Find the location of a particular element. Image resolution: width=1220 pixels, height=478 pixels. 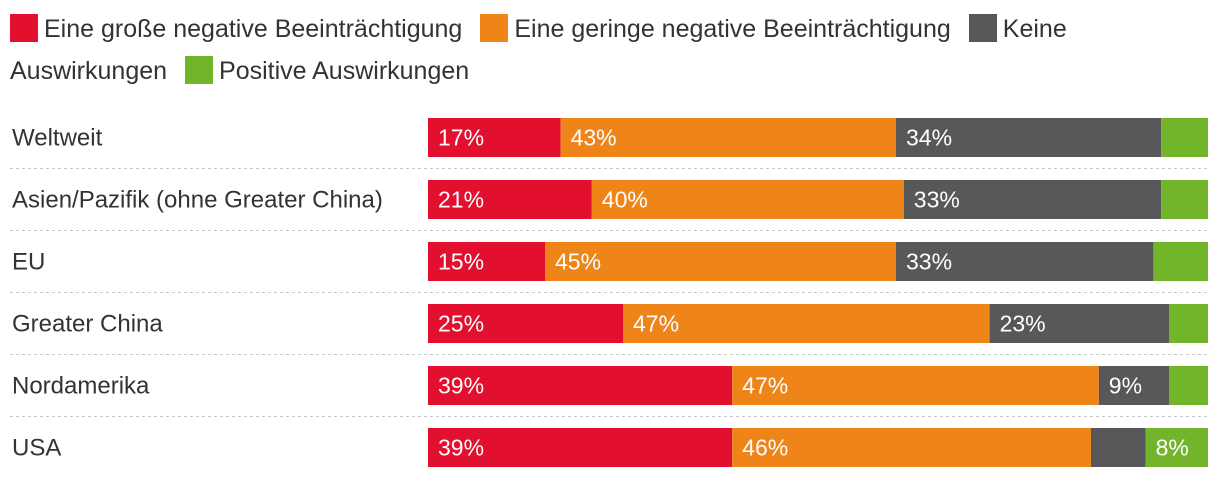

row-label: Greater China is located at coordinates (87, 324).